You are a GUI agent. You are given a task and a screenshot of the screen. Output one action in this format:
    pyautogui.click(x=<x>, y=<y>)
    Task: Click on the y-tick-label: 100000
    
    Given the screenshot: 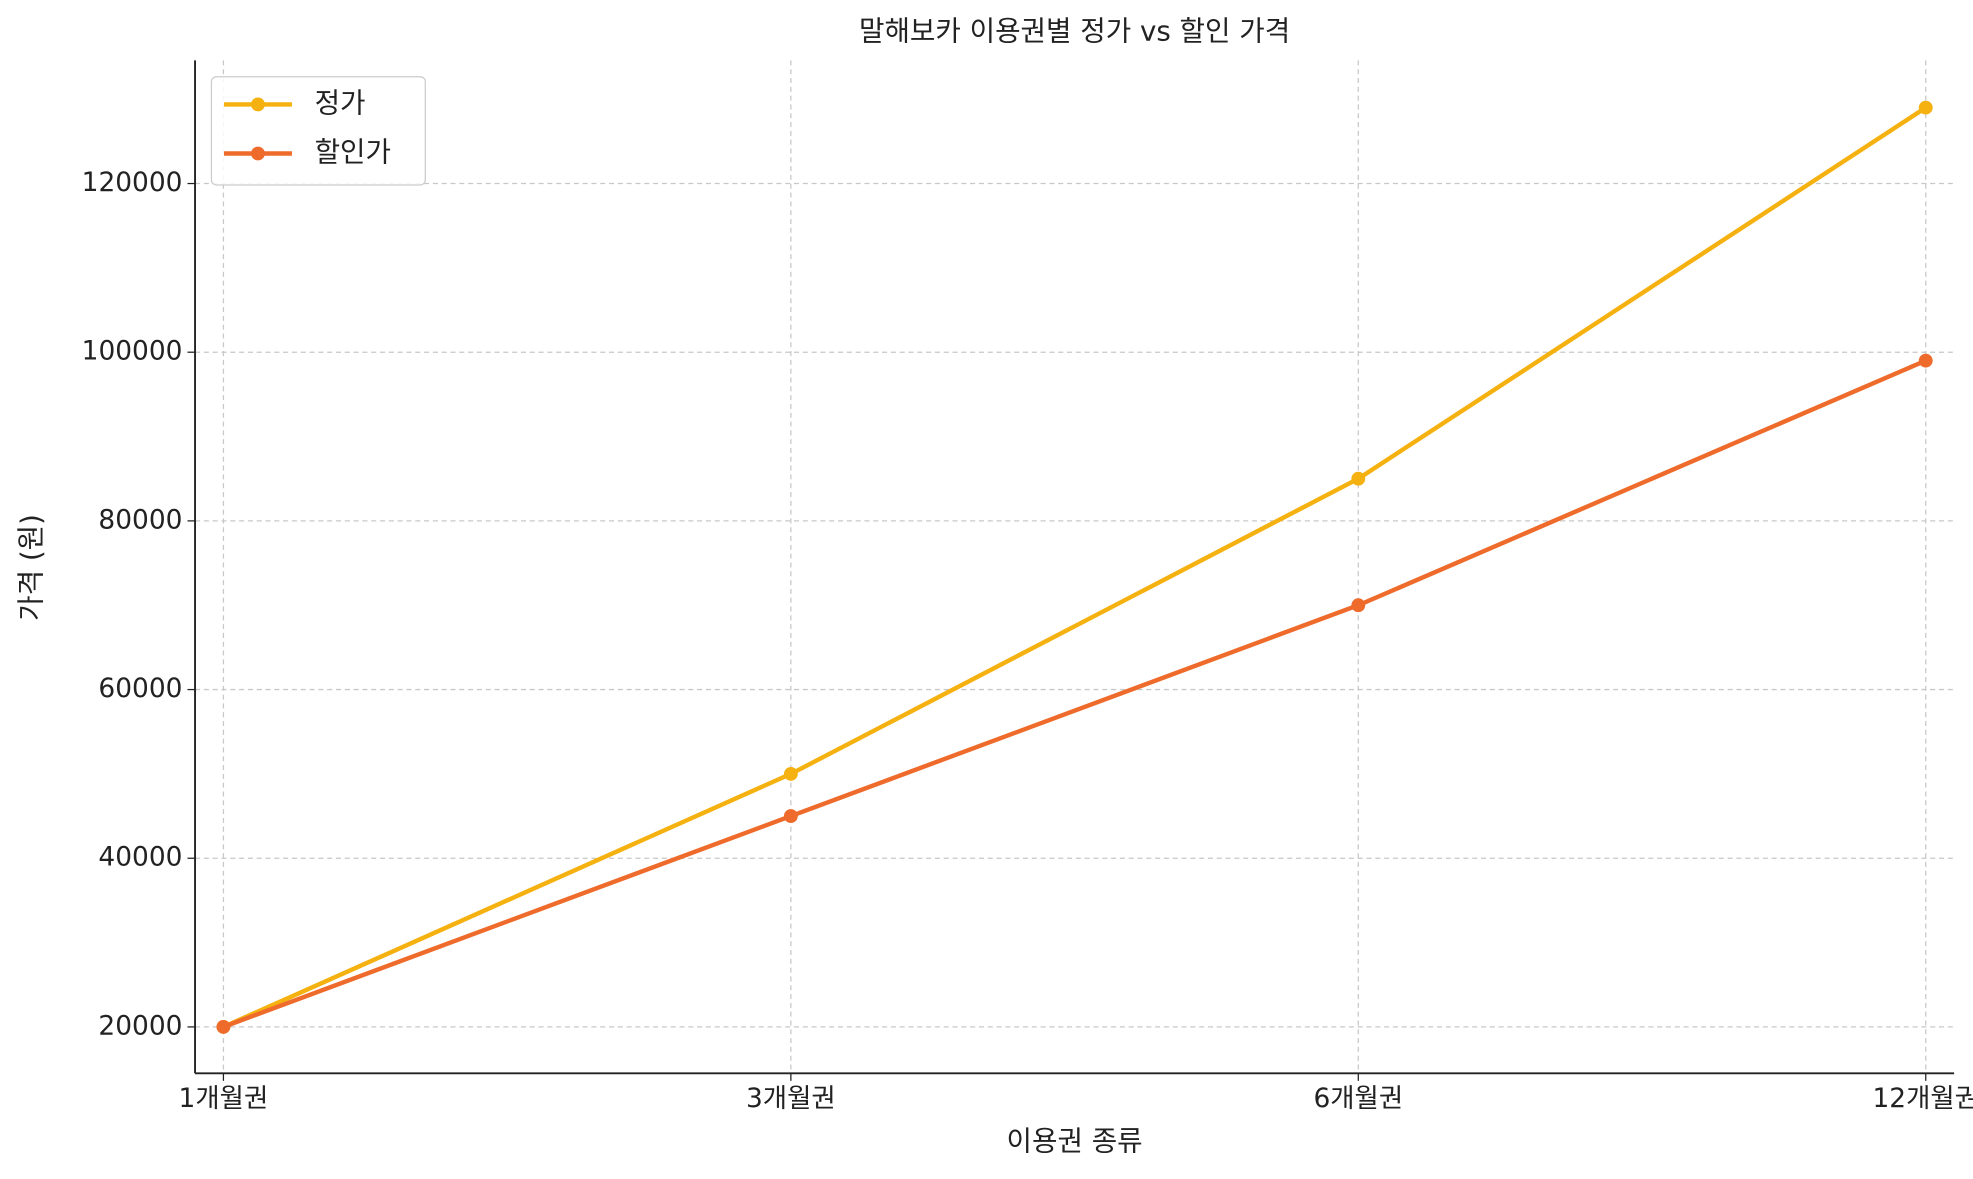 What is the action you would take?
    pyautogui.click(x=132, y=351)
    